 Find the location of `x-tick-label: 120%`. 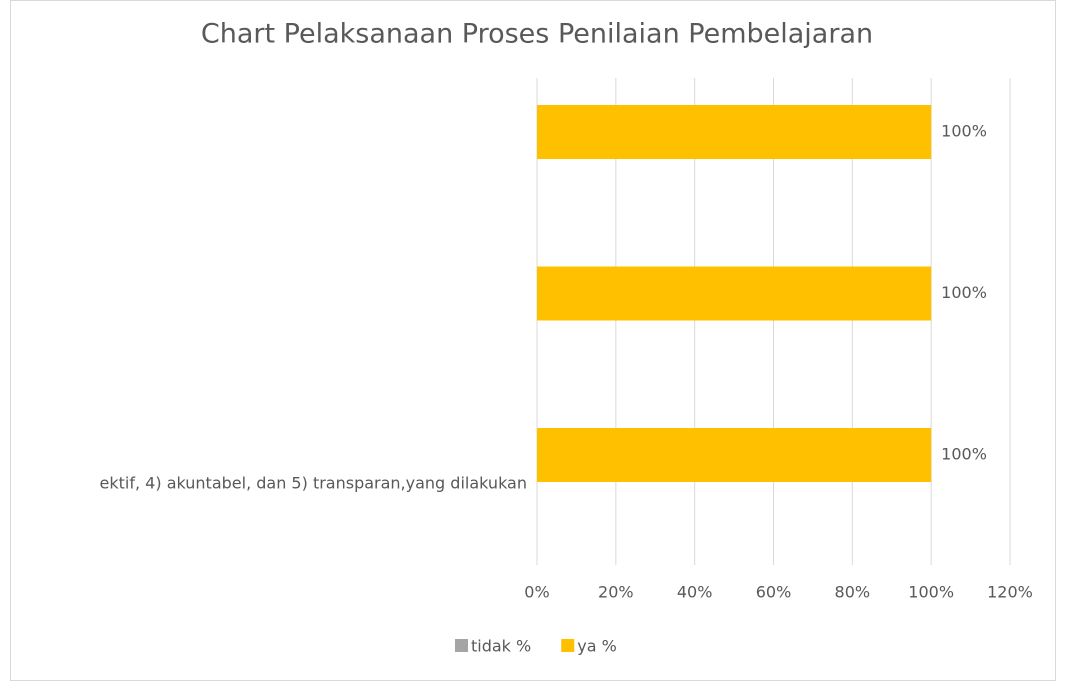

x-tick-label: 120% is located at coordinates (1010, 592).